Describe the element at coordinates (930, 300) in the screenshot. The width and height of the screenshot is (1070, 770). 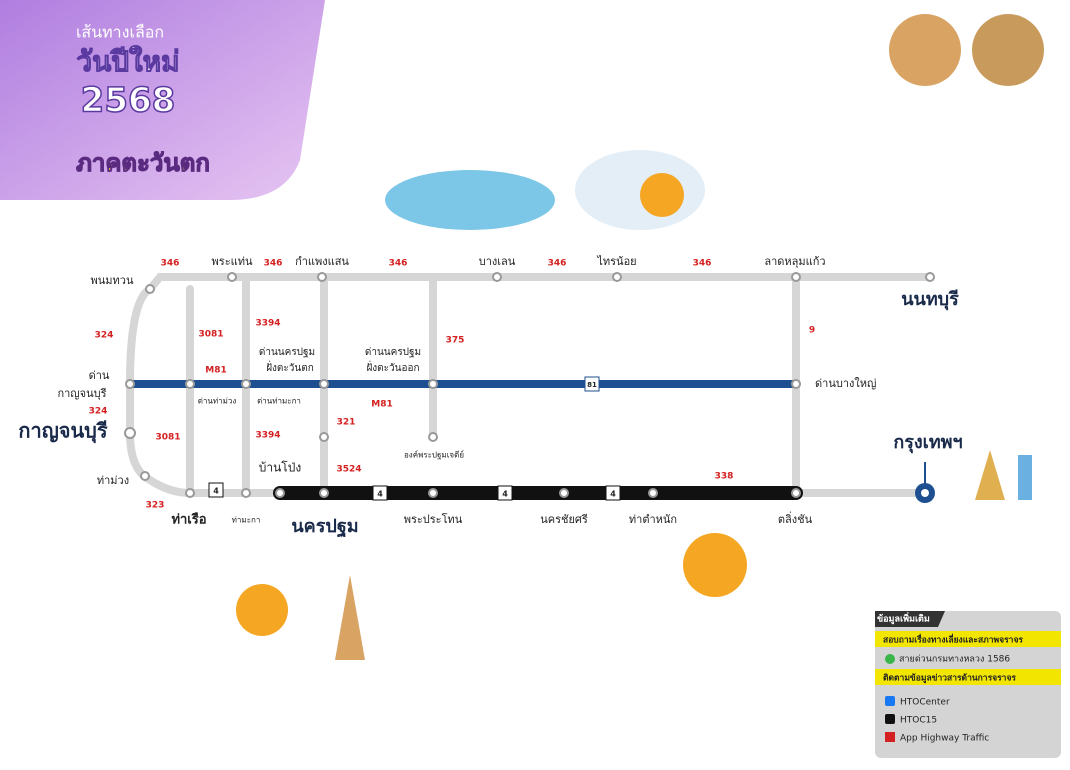
I see `place-label: นนทบุรี` at that location.